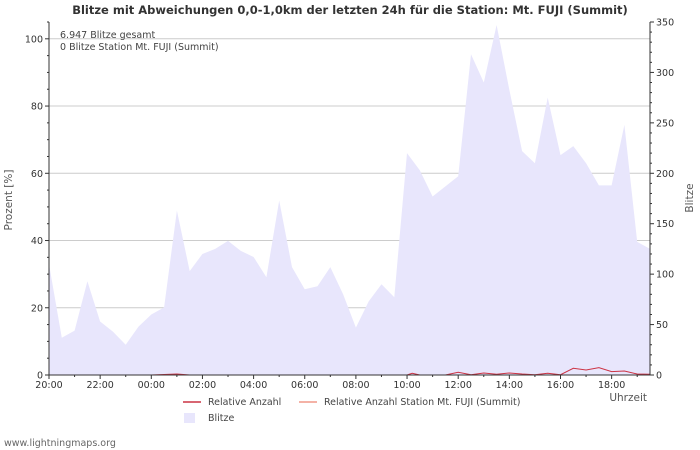  Describe the element at coordinates (99, 385) in the screenshot. I see `x-tick-label: 22:00` at that location.